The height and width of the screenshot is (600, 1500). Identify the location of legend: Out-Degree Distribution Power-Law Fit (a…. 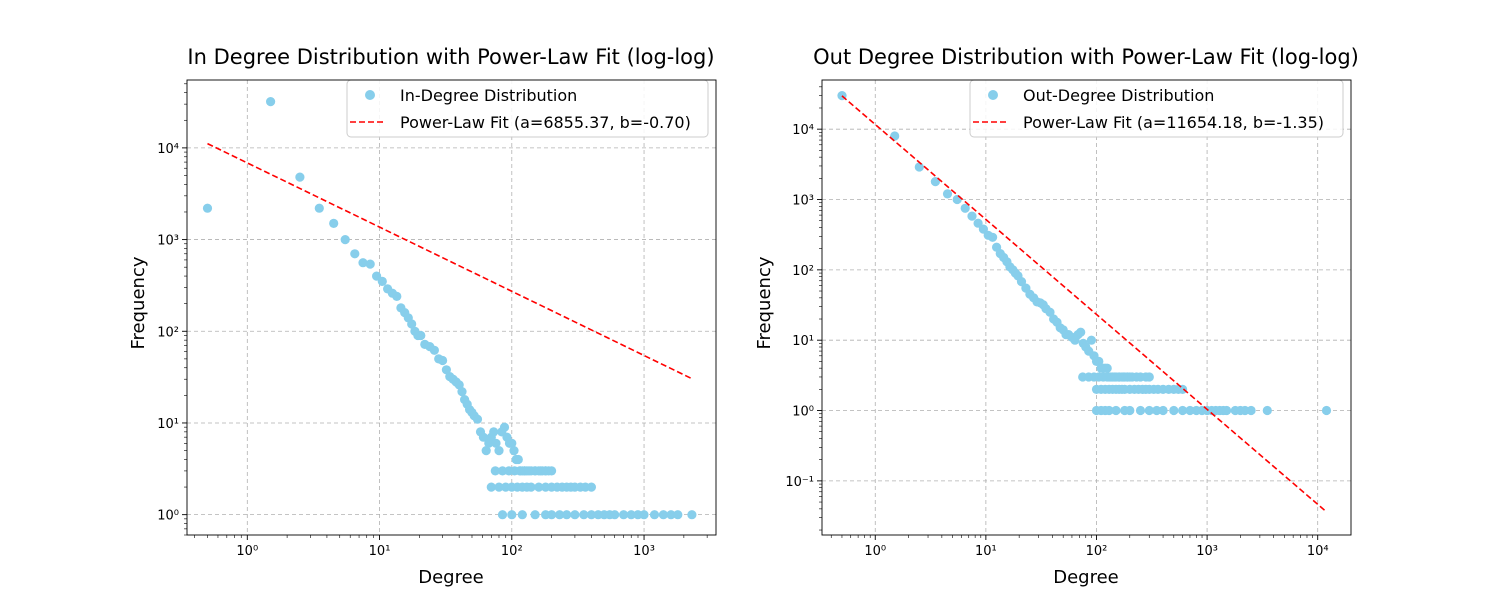
(1156, 108).